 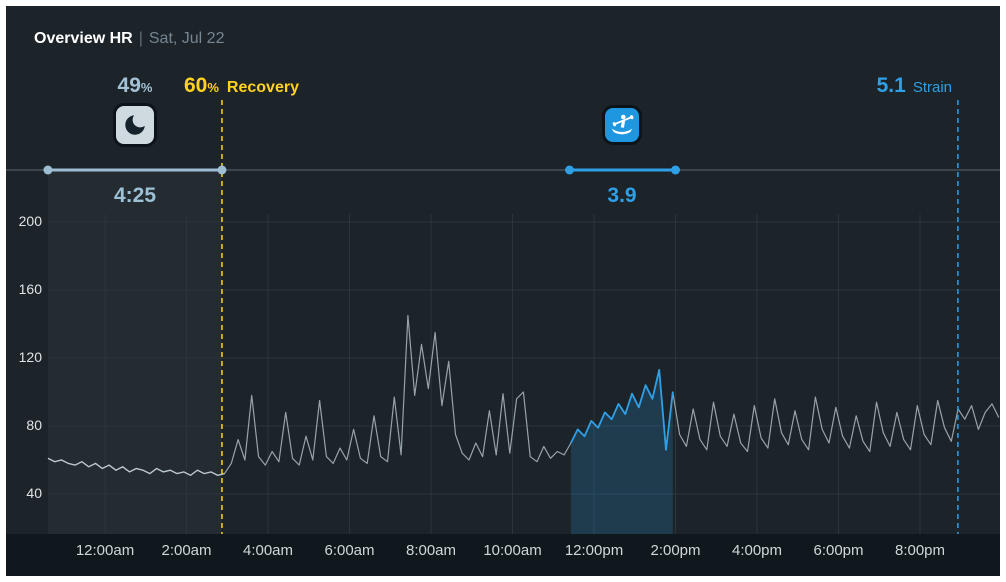 I want to click on strain-label: 5.1 Strain, so click(x=914, y=86).